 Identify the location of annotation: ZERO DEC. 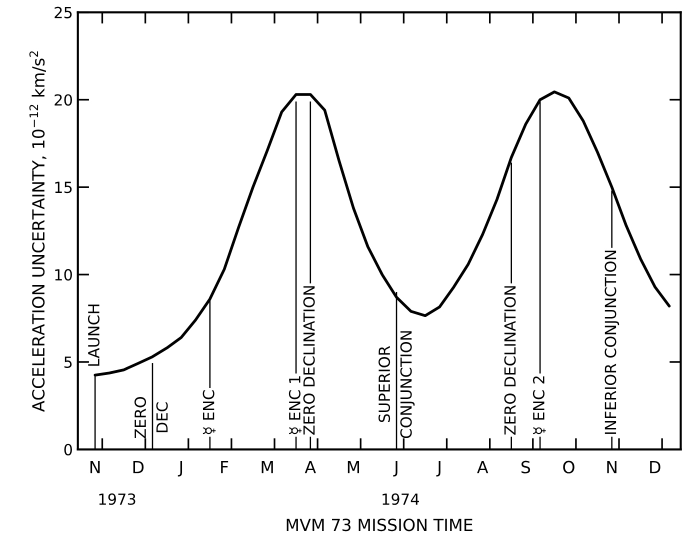
(151, 417).